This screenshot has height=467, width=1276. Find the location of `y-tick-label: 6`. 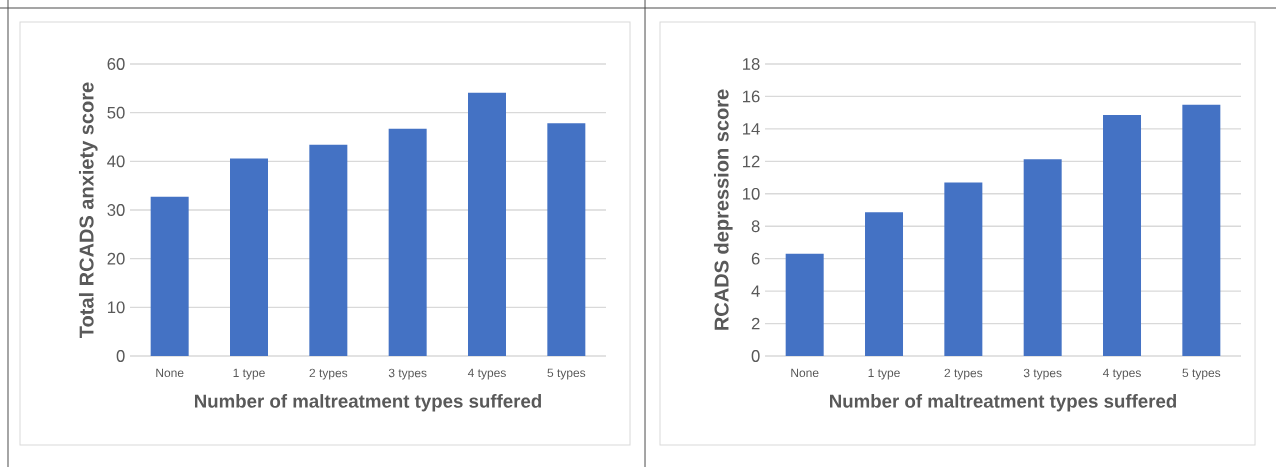

y-tick-label: 6 is located at coordinates (755, 258).